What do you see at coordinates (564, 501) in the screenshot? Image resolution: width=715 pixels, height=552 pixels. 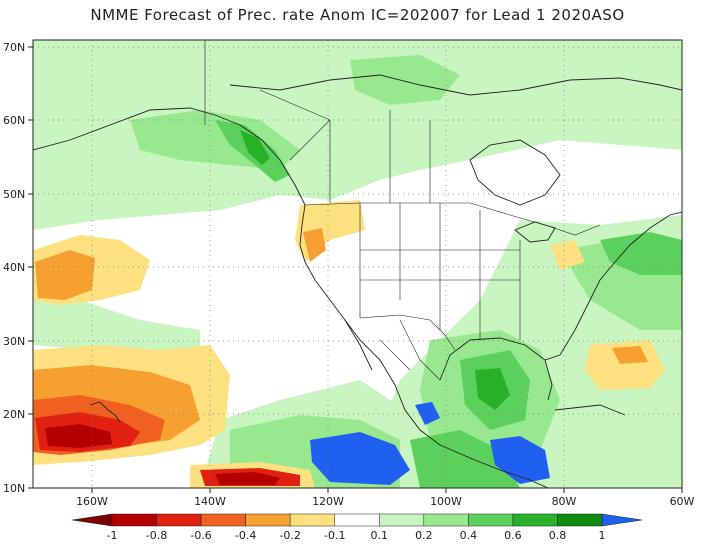 I see `lon-label: 80W` at bounding box center [564, 501].